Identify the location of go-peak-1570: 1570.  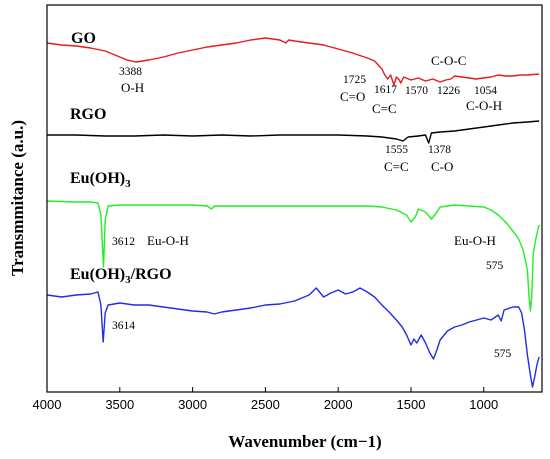
(416, 91).